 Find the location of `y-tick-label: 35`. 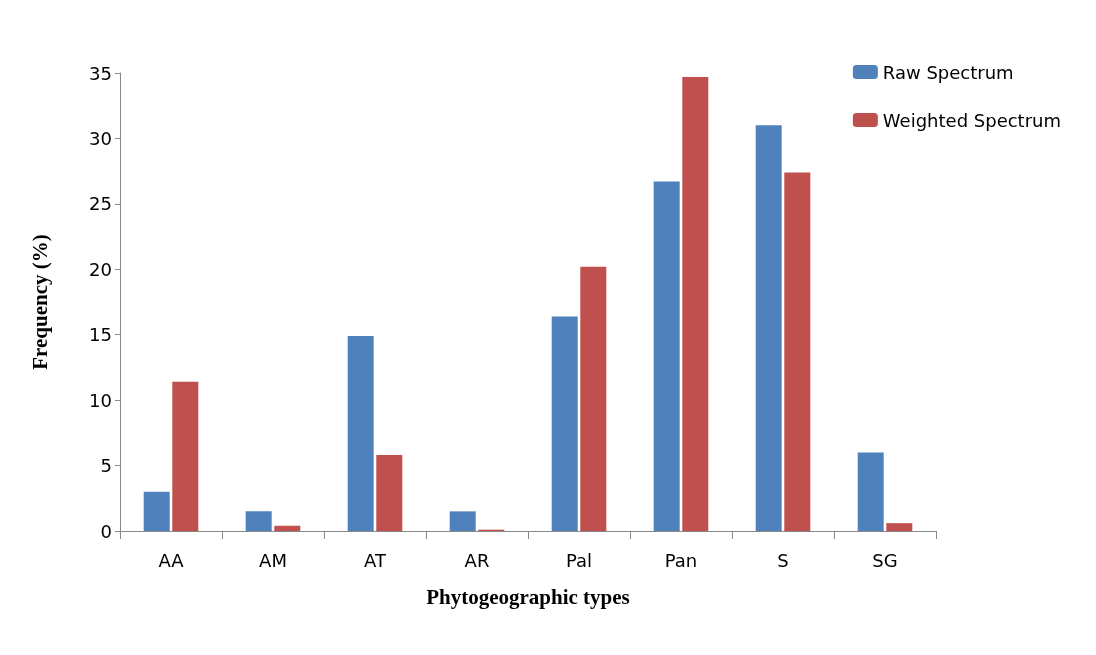

y-tick-label: 35 is located at coordinates (100, 73).